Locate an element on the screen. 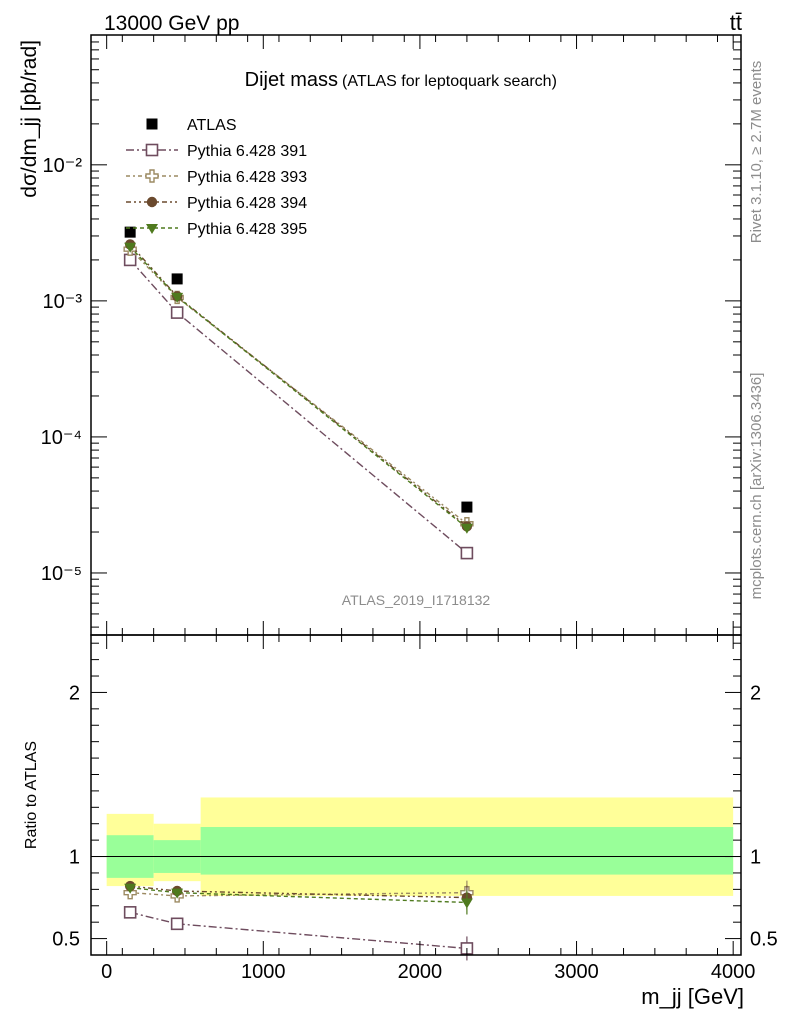 Image resolution: width=786 pixels, height=1024 pixels. ratio-bands is located at coordinates (420, 846).